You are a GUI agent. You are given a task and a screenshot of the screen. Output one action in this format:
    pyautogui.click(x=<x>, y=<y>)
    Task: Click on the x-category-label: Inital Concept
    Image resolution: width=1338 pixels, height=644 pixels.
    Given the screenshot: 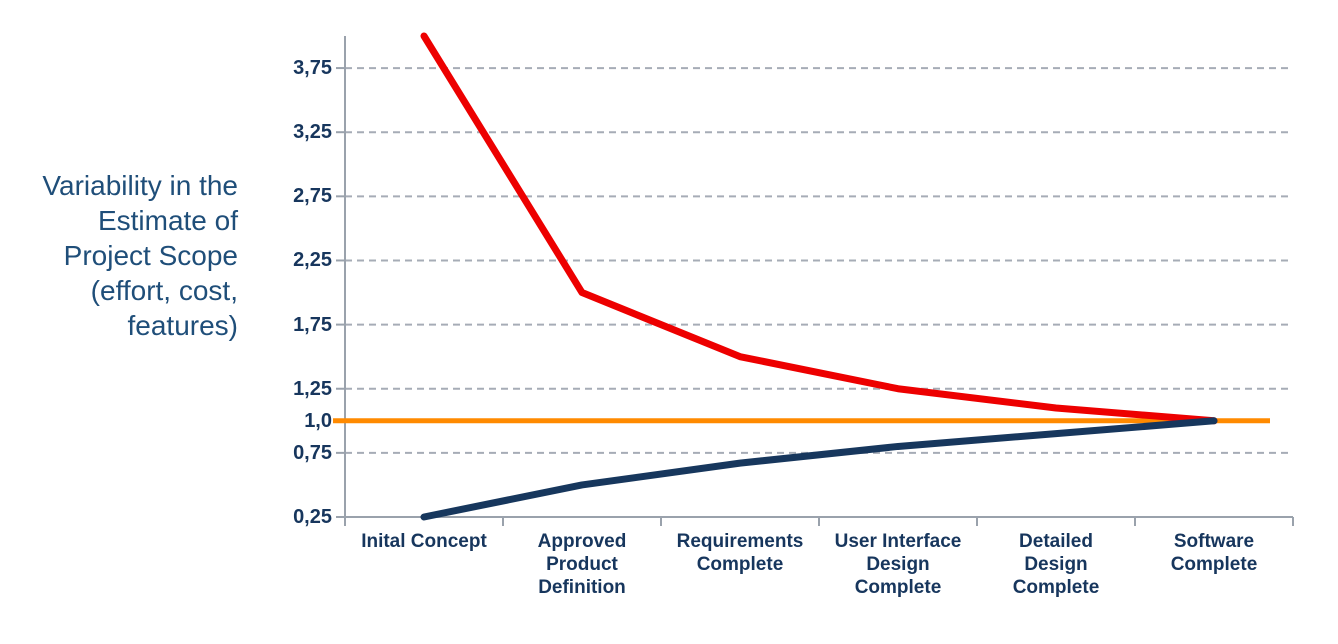 What is the action you would take?
    pyautogui.click(x=424, y=541)
    